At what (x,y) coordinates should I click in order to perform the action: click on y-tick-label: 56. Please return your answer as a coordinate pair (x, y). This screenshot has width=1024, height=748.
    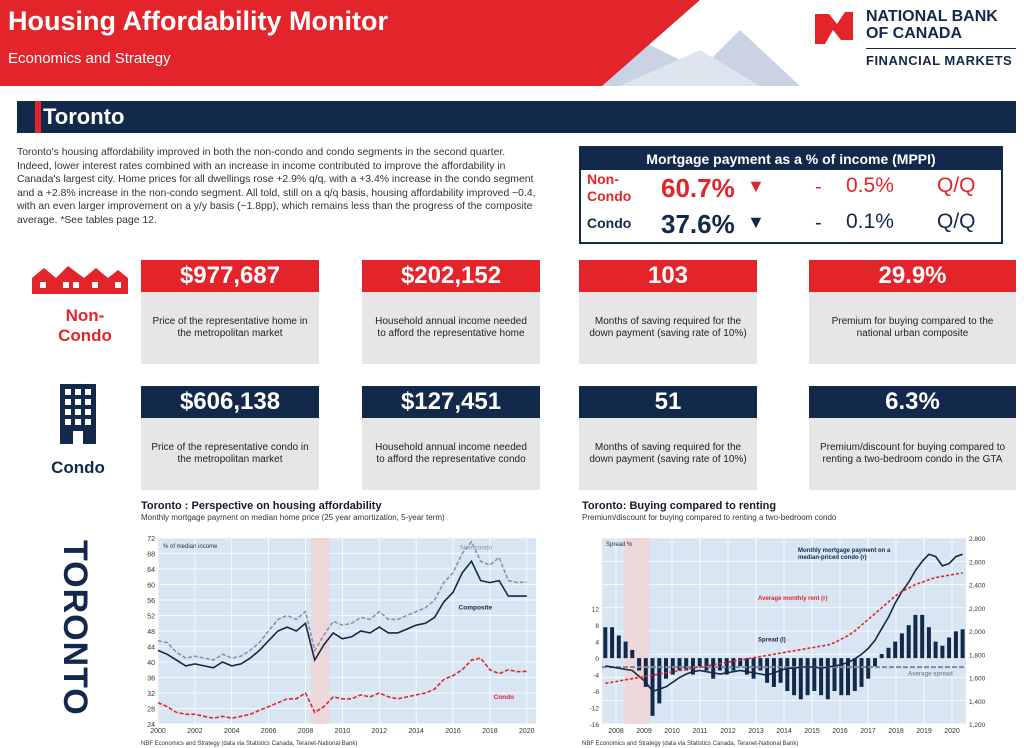
    Looking at the image, I should click on (151, 601).